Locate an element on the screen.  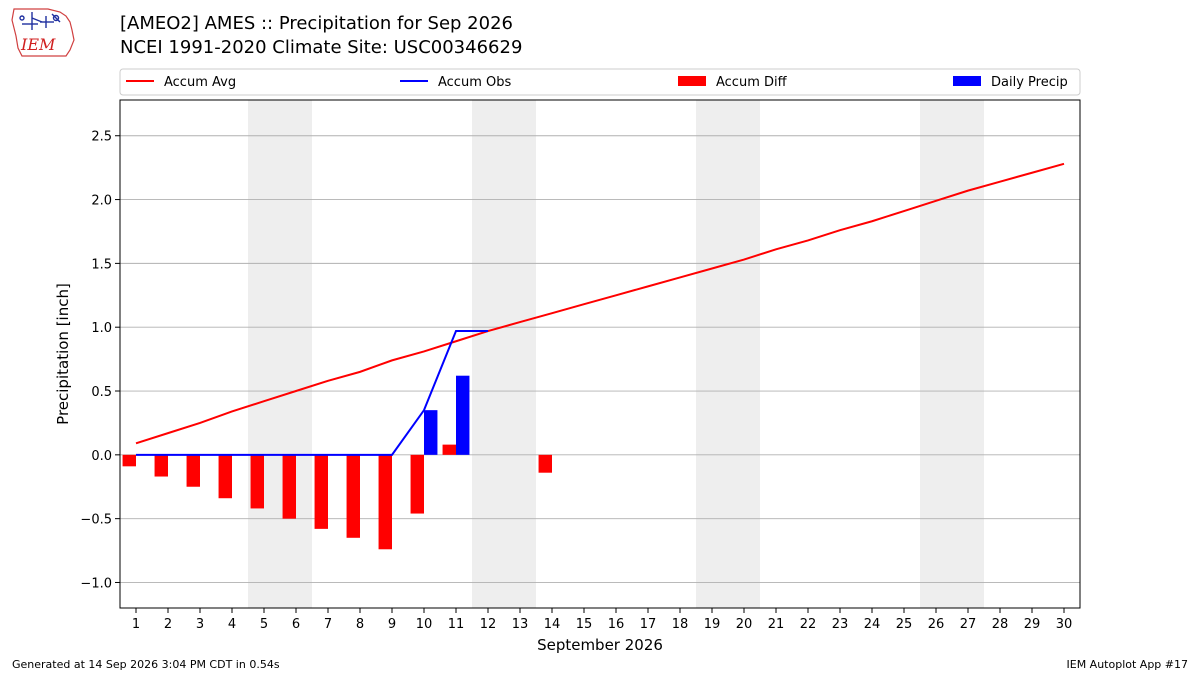
x-tick-label-15: 15 is located at coordinates (584, 624).